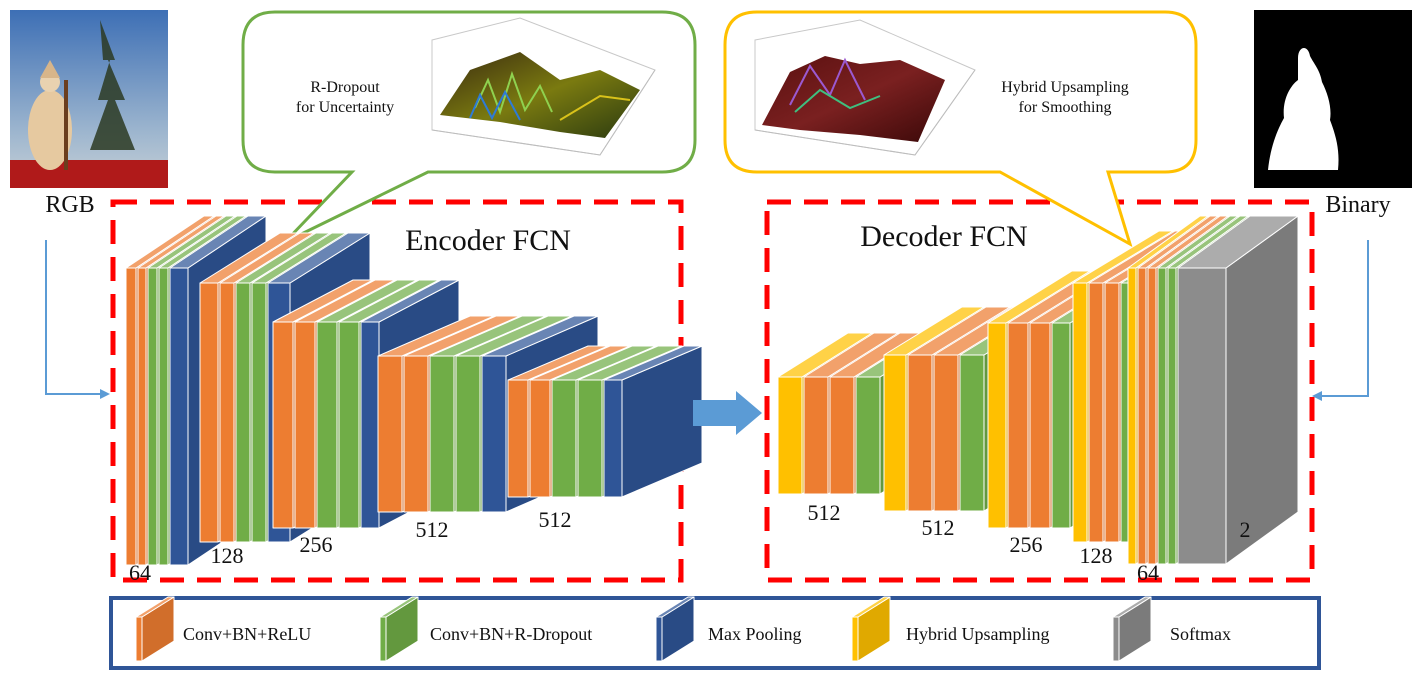  I want to click on enc-channels-512b: 512, so click(555, 519).